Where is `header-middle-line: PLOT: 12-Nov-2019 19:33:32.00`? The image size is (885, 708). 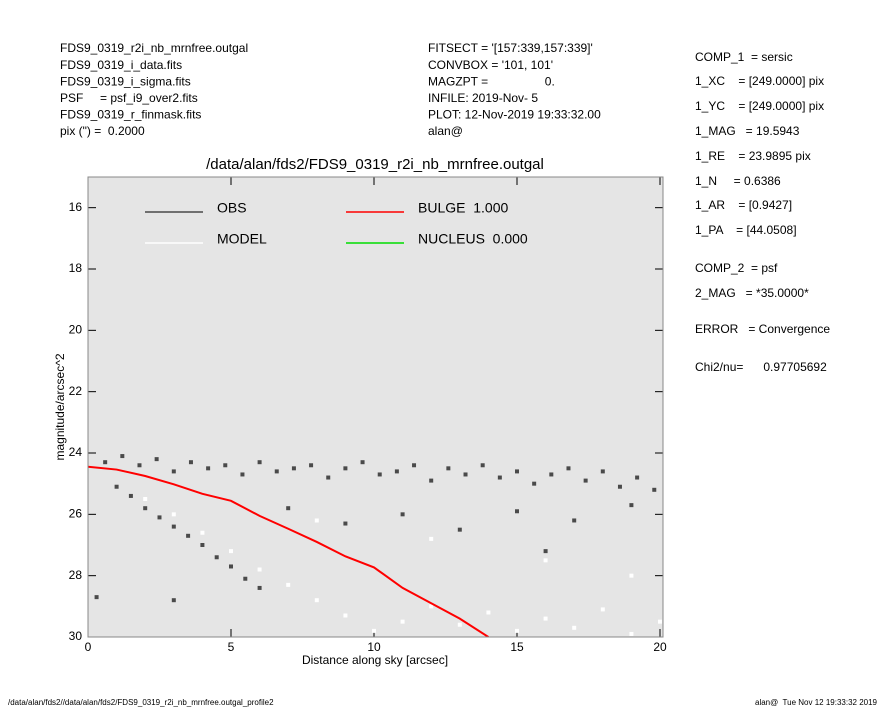
header-middle-line: PLOT: 12-Nov-2019 19:33:32.00 is located at coordinates (514, 115).